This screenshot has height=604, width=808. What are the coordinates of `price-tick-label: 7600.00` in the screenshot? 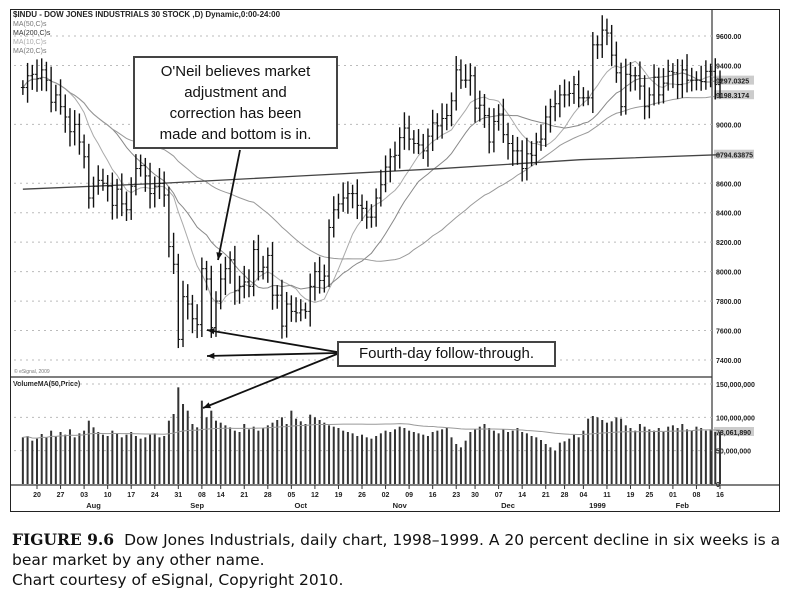 It's located at (728, 332).